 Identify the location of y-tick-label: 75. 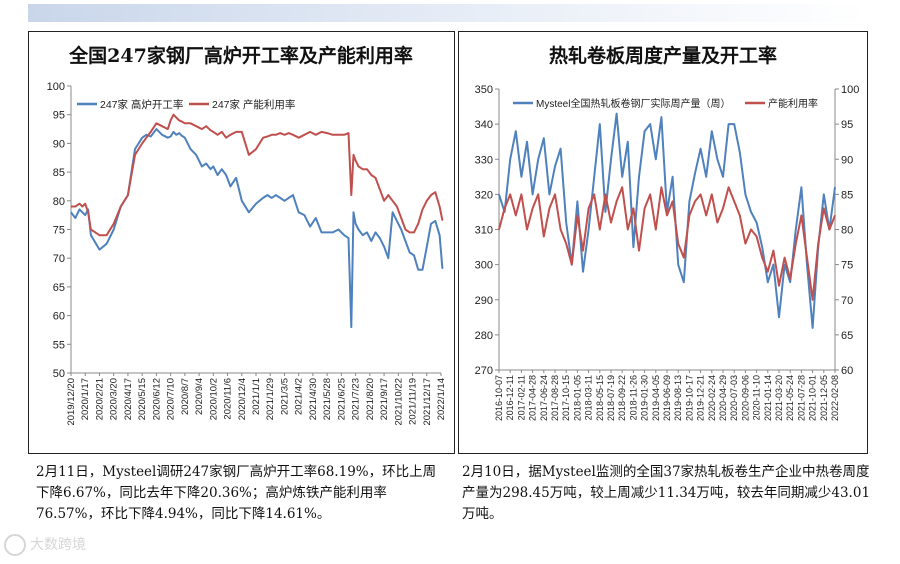
(59, 231).